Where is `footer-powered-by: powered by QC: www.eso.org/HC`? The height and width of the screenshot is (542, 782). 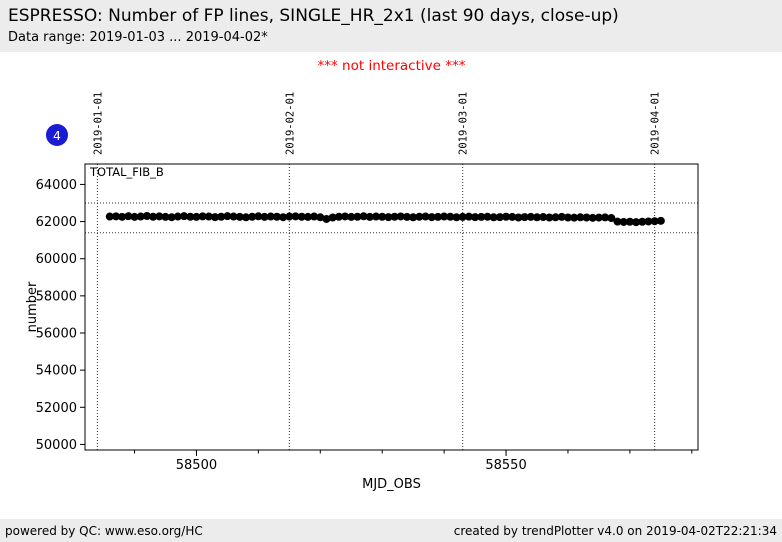 footer-powered-by: powered by QC: www.eso.org/HC is located at coordinates (104, 530).